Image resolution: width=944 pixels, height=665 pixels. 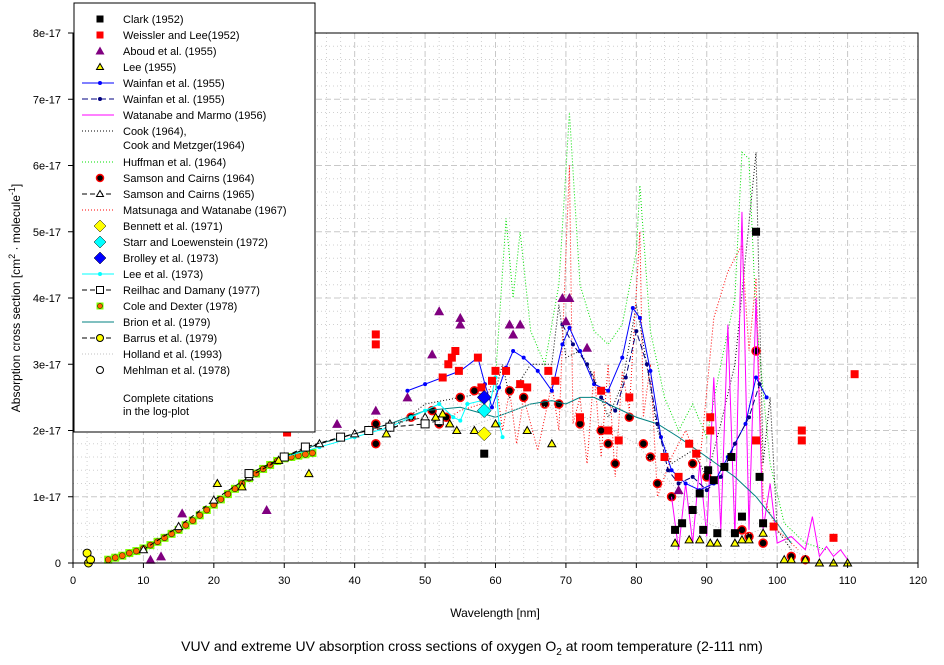 What do you see at coordinates (153, 20) in the screenshot?
I see `legend-label: Clark (1952)` at bounding box center [153, 20].